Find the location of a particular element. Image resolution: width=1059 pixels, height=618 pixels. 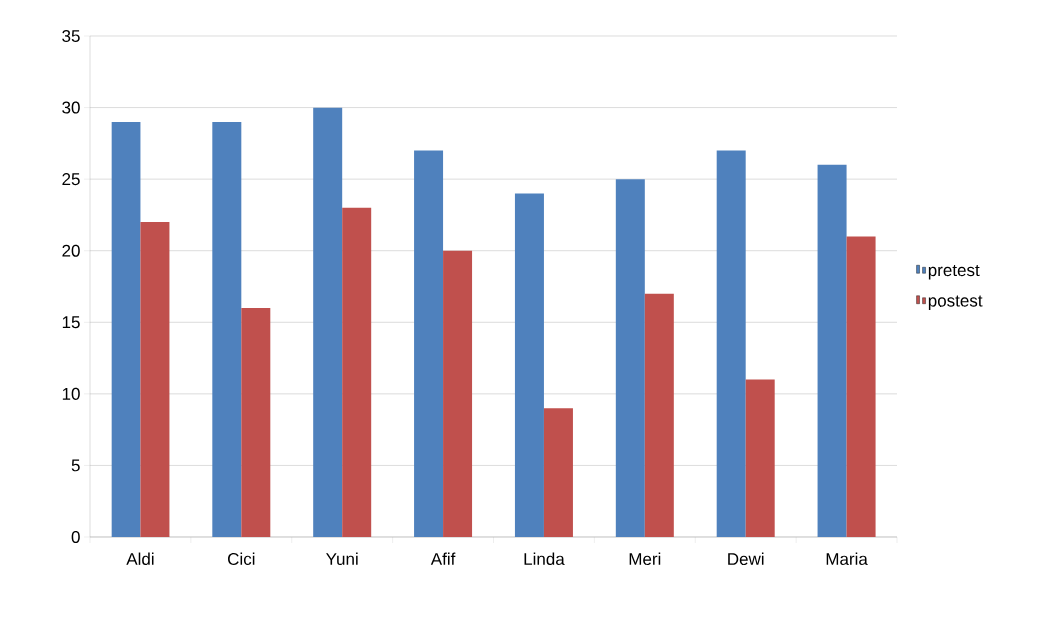

y-tick-label: 0 is located at coordinates (75, 537).